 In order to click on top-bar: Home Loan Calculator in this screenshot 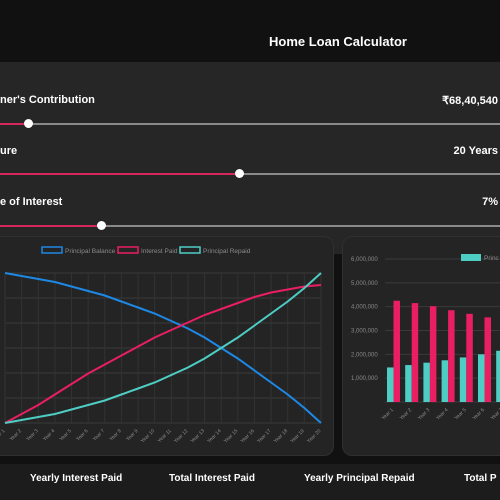, I will do `click(250, 30)`.